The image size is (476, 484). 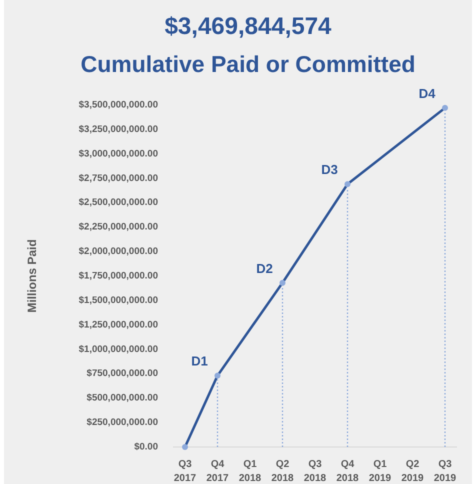 I want to click on annotation: D2, so click(x=264, y=268).